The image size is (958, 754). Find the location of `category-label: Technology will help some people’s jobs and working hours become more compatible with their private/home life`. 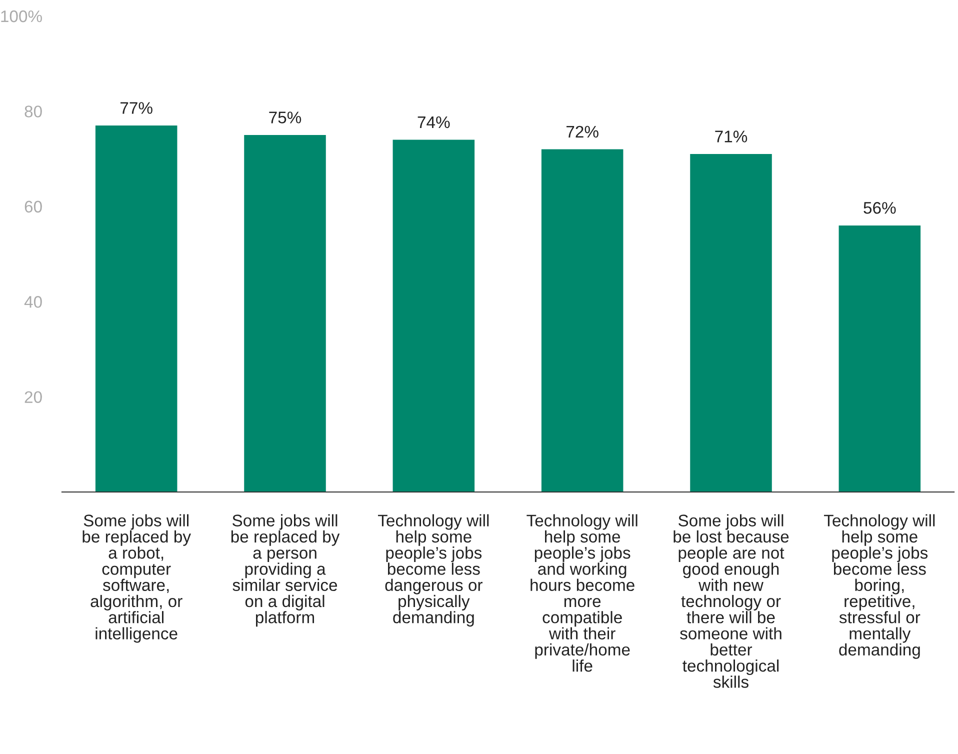

category-label: Technology will help some people’s jobs and working hours become more compatible with their private/home life is located at coordinates (582, 593).